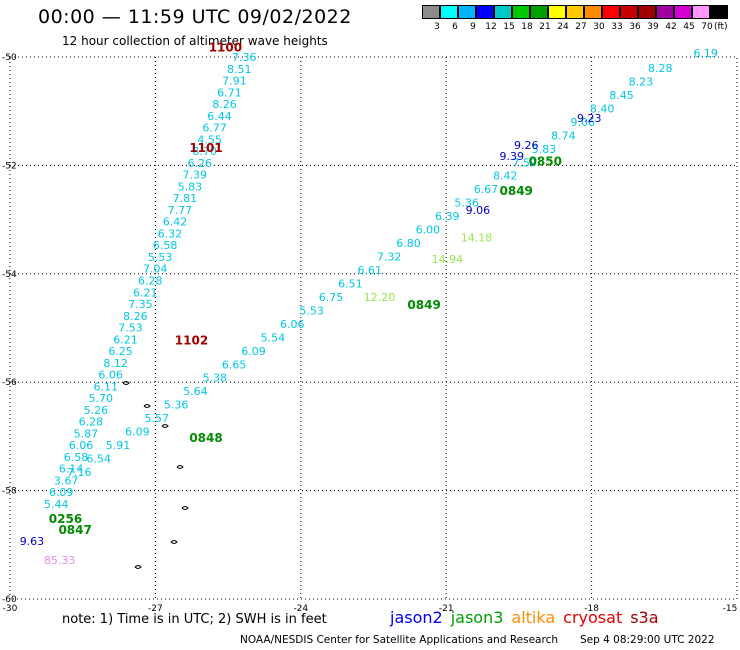 The image size is (740, 650). What do you see at coordinates (155, 269) in the screenshot?
I see `wave-height-label: 7.04` at bounding box center [155, 269].